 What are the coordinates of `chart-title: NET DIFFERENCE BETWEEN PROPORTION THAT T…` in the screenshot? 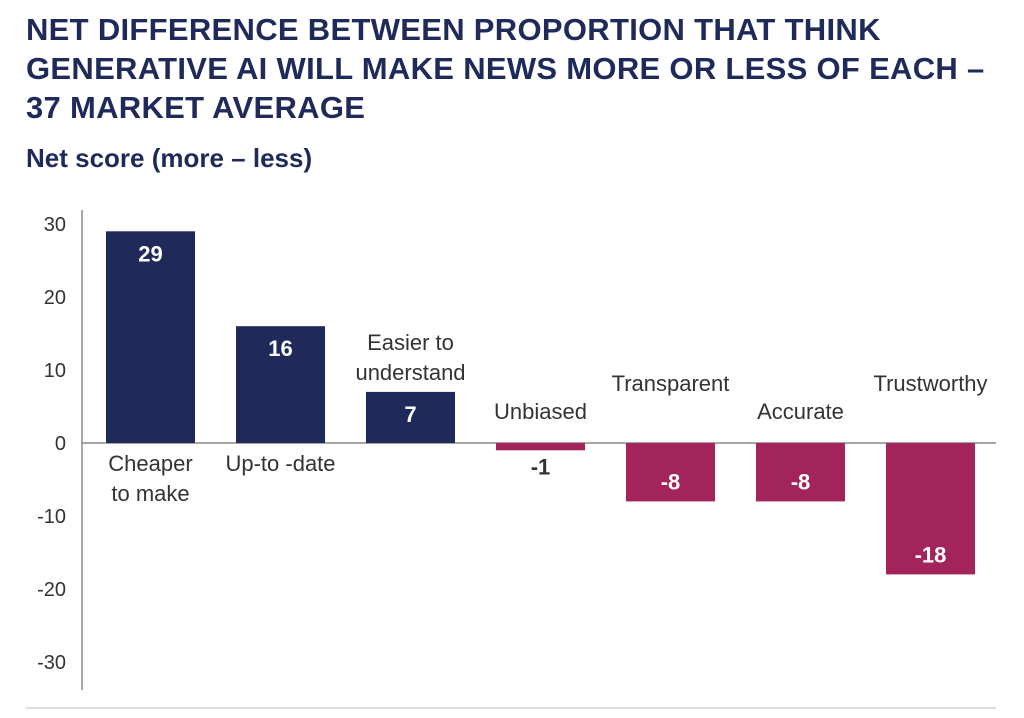 It's located at (505, 68).